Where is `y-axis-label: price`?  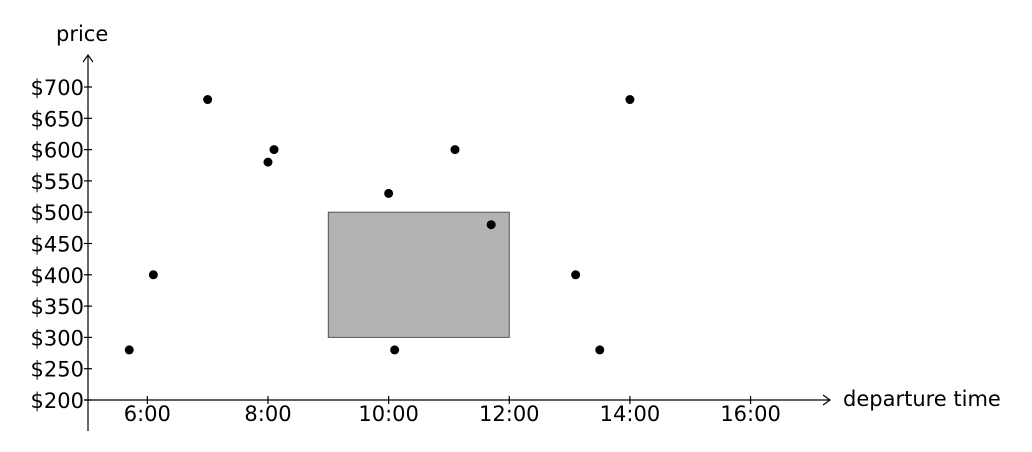
y-axis-label: price is located at coordinates (82, 34).